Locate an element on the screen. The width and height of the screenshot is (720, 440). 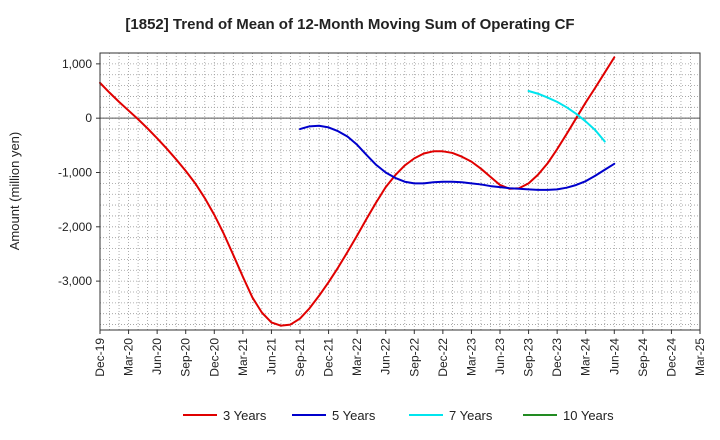
y-tick-label: -1,000 is located at coordinates (75, 172).